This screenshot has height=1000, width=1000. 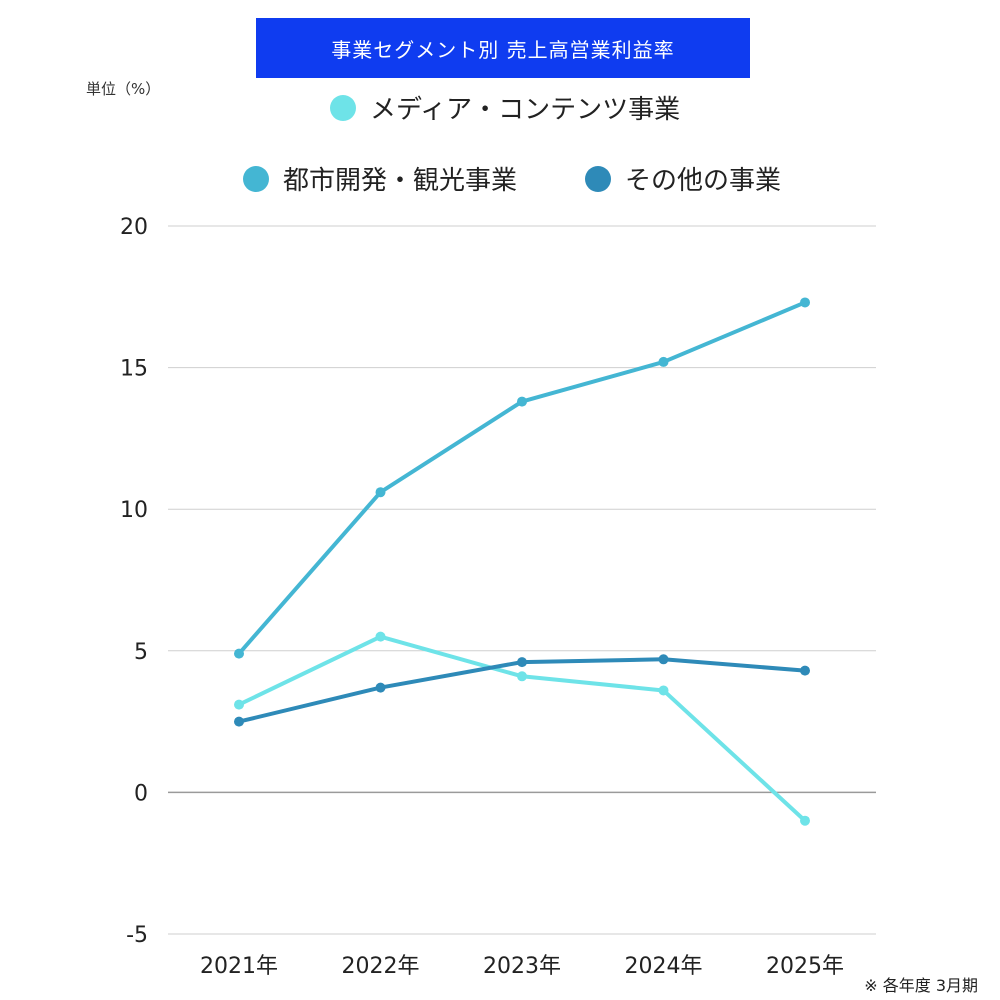 What do you see at coordinates (805, 966) in the screenshot?
I see `x-tick-label: 2025年` at bounding box center [805, 966].